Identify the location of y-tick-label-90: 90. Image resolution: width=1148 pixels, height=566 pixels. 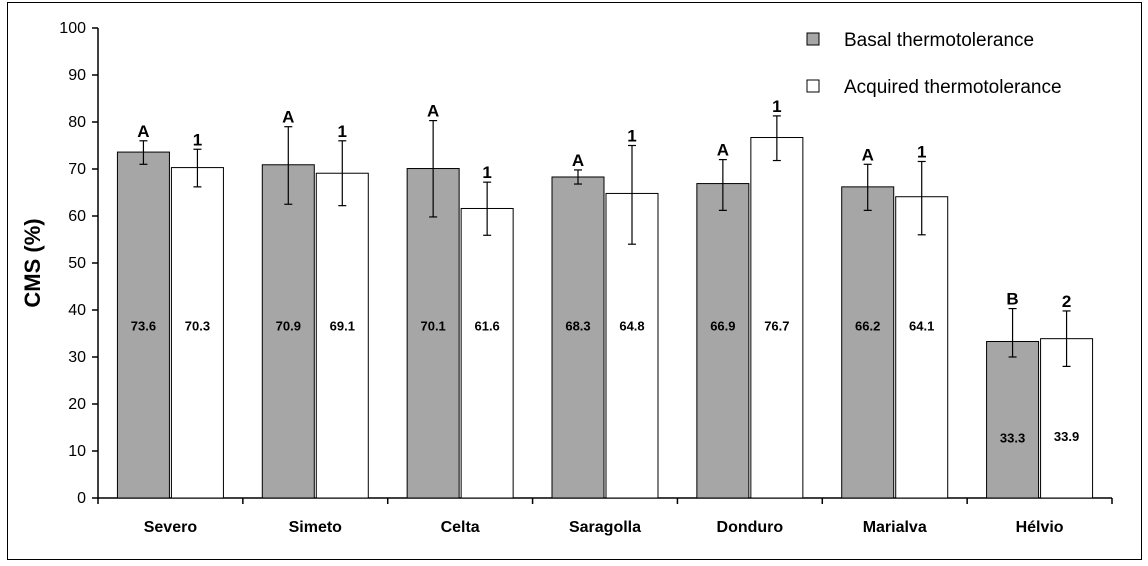
(77, 75).